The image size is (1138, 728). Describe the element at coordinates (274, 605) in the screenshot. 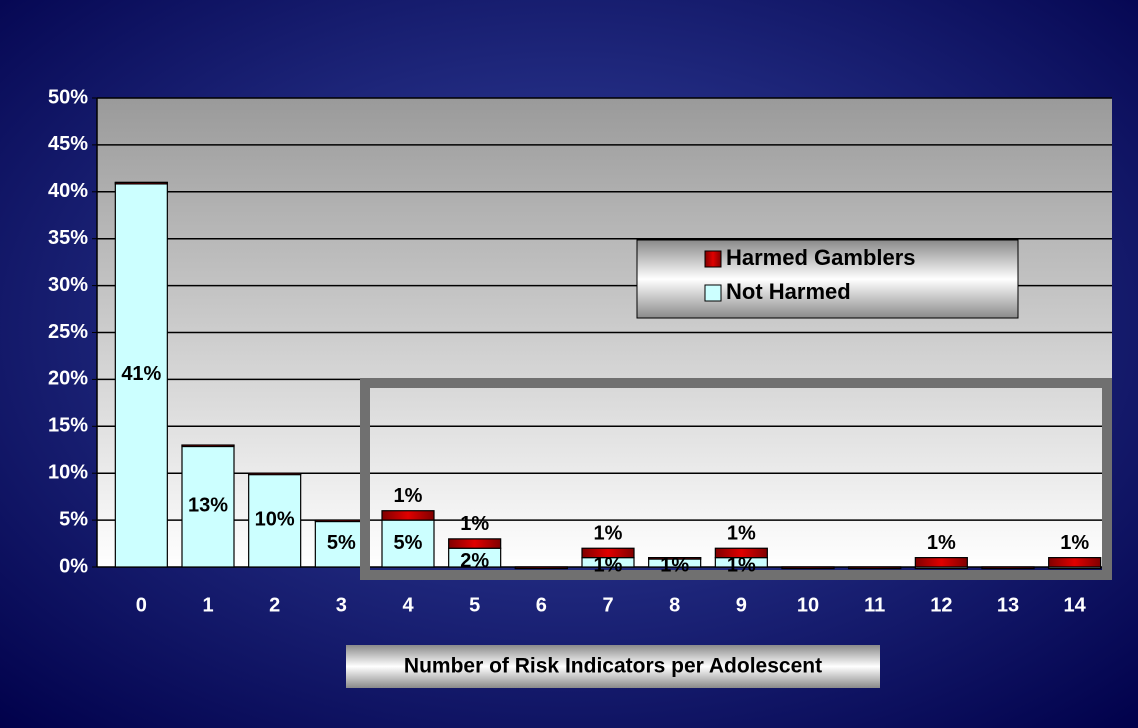

I see `x-tick-label: 2` at that location.